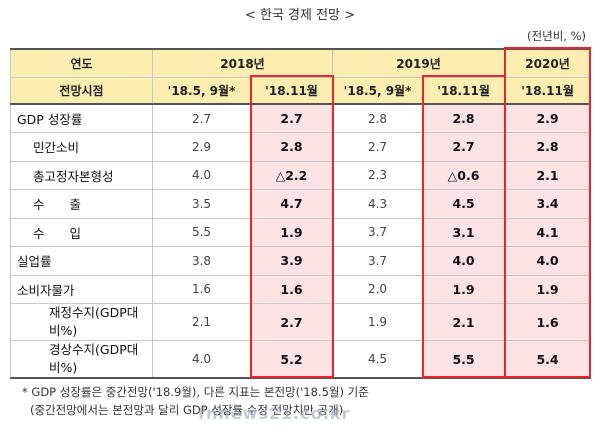 This screenshot has width=600, height=434. Describe the element at coordinates (291, 261) in the screenshot. I see `cell-value: 3.9` at that location.